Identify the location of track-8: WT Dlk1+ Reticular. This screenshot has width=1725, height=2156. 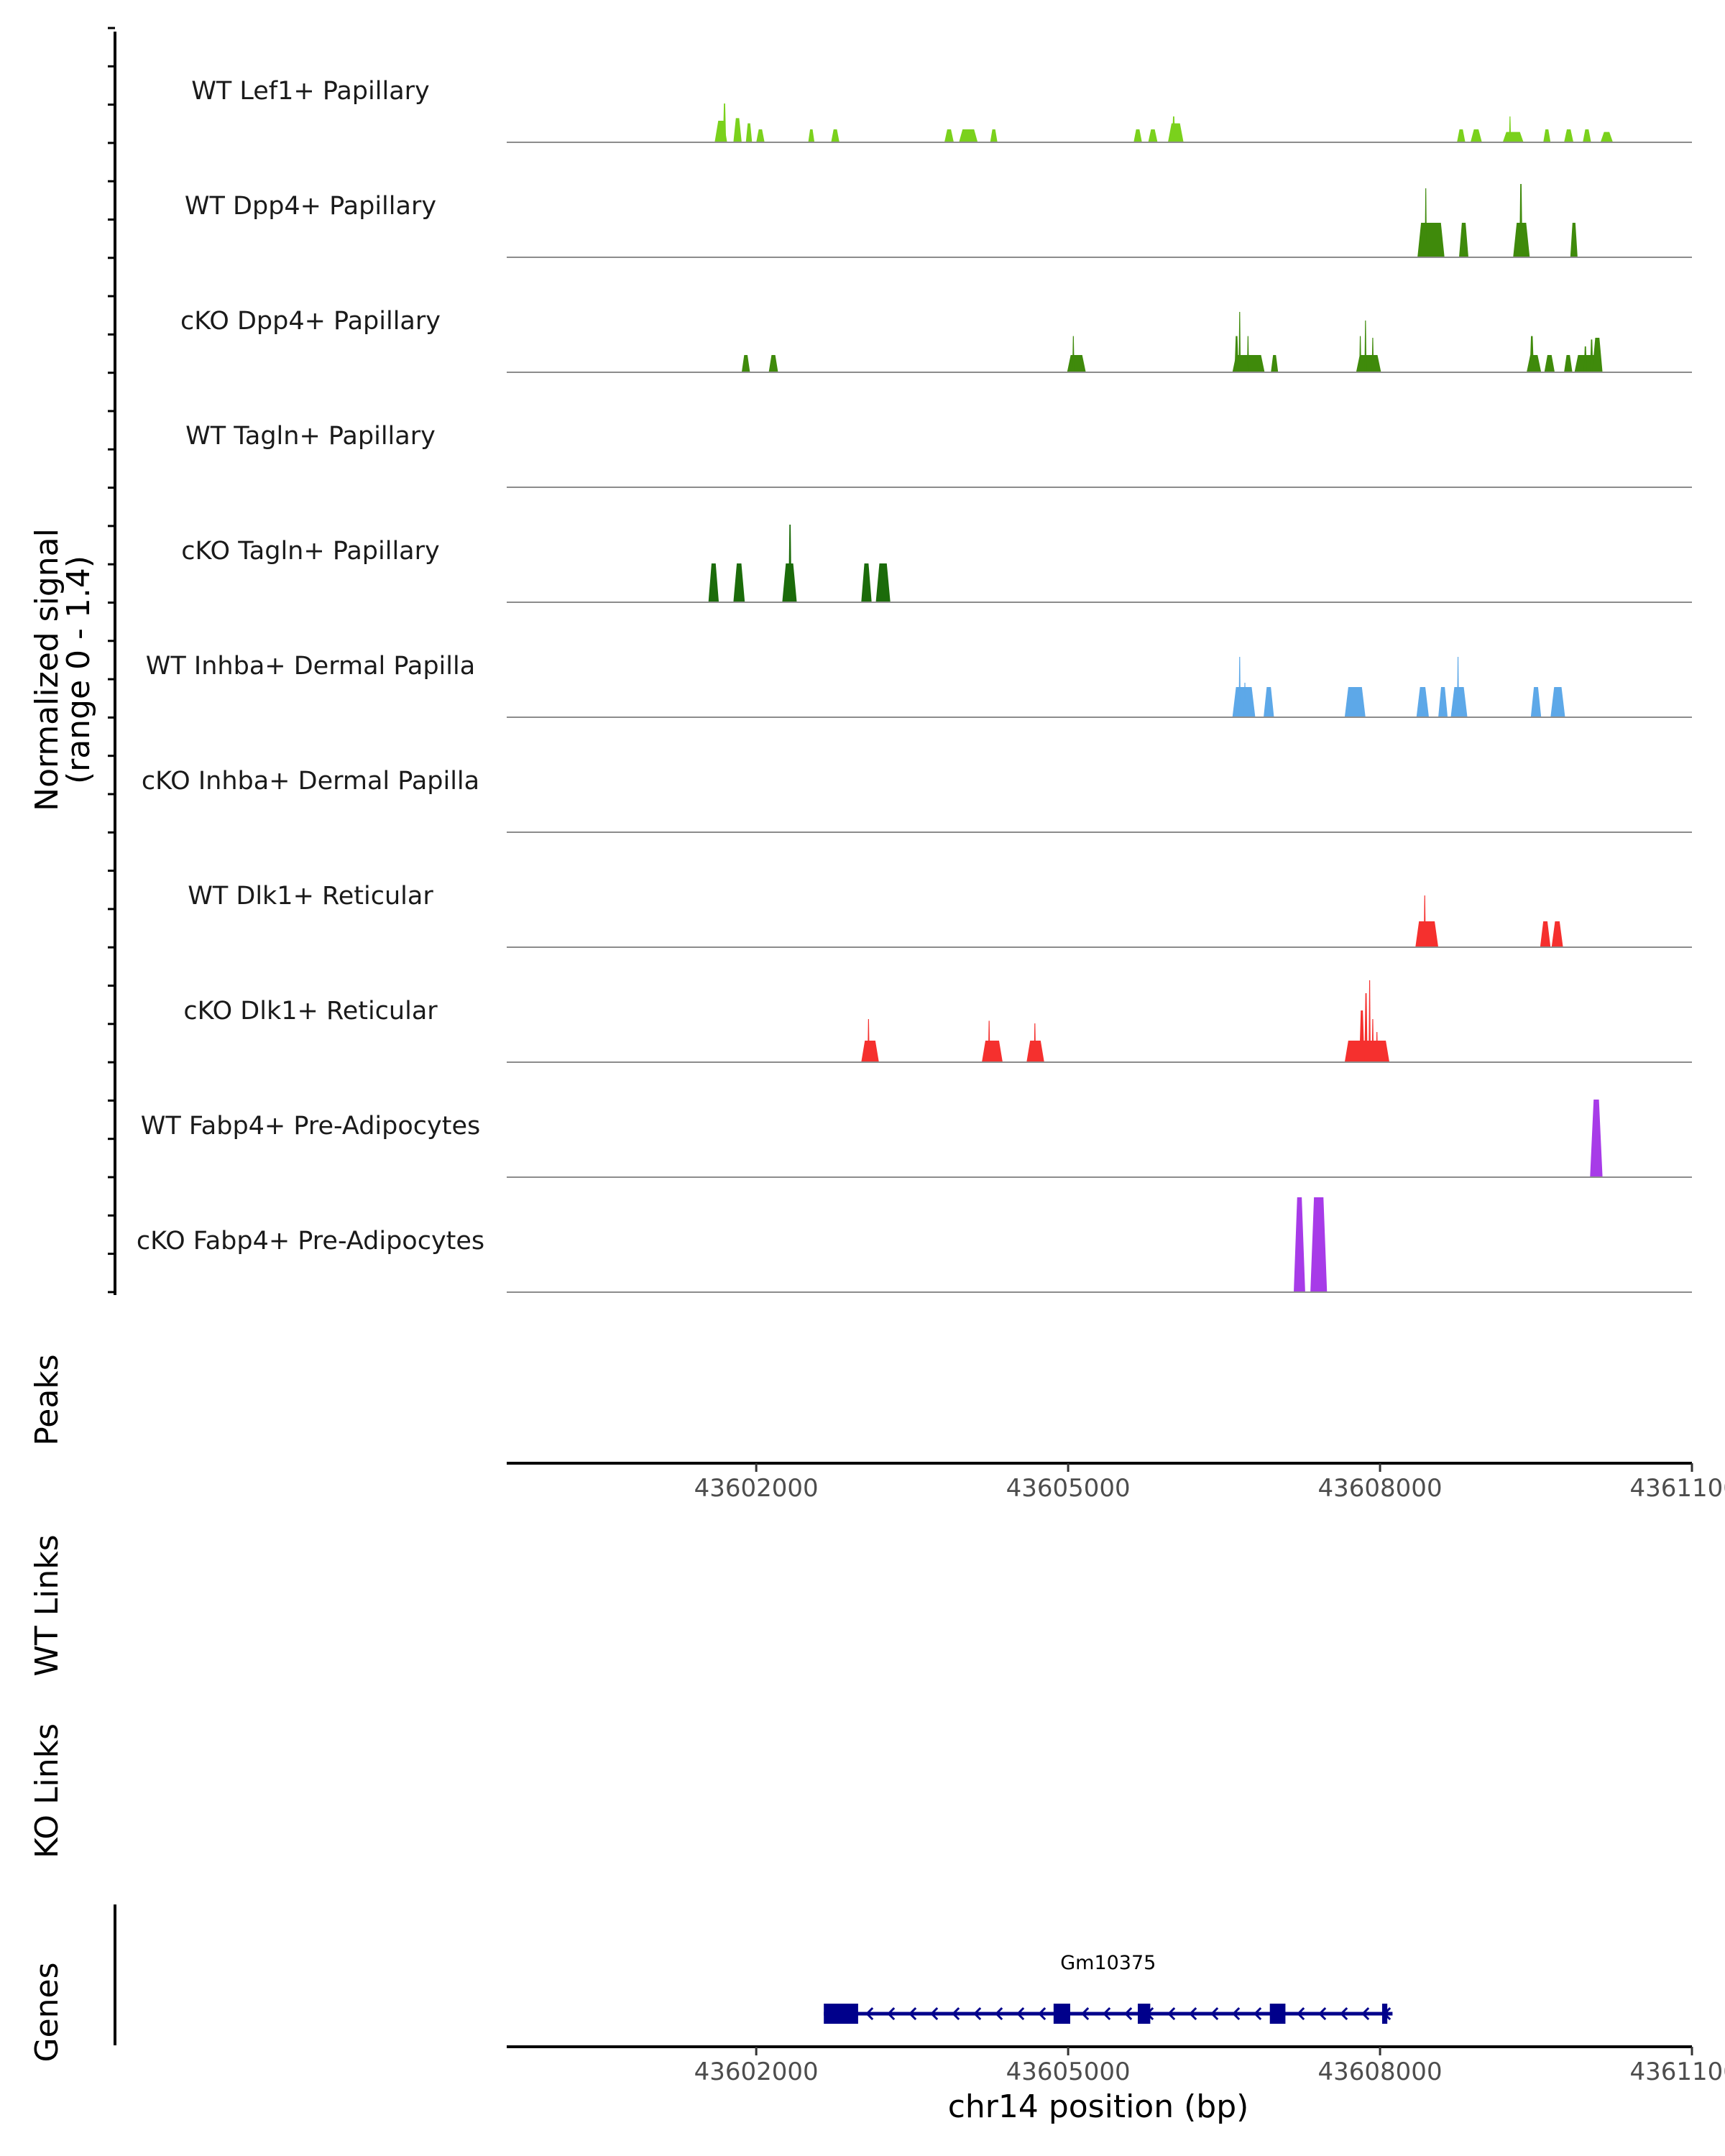
(940, 915).